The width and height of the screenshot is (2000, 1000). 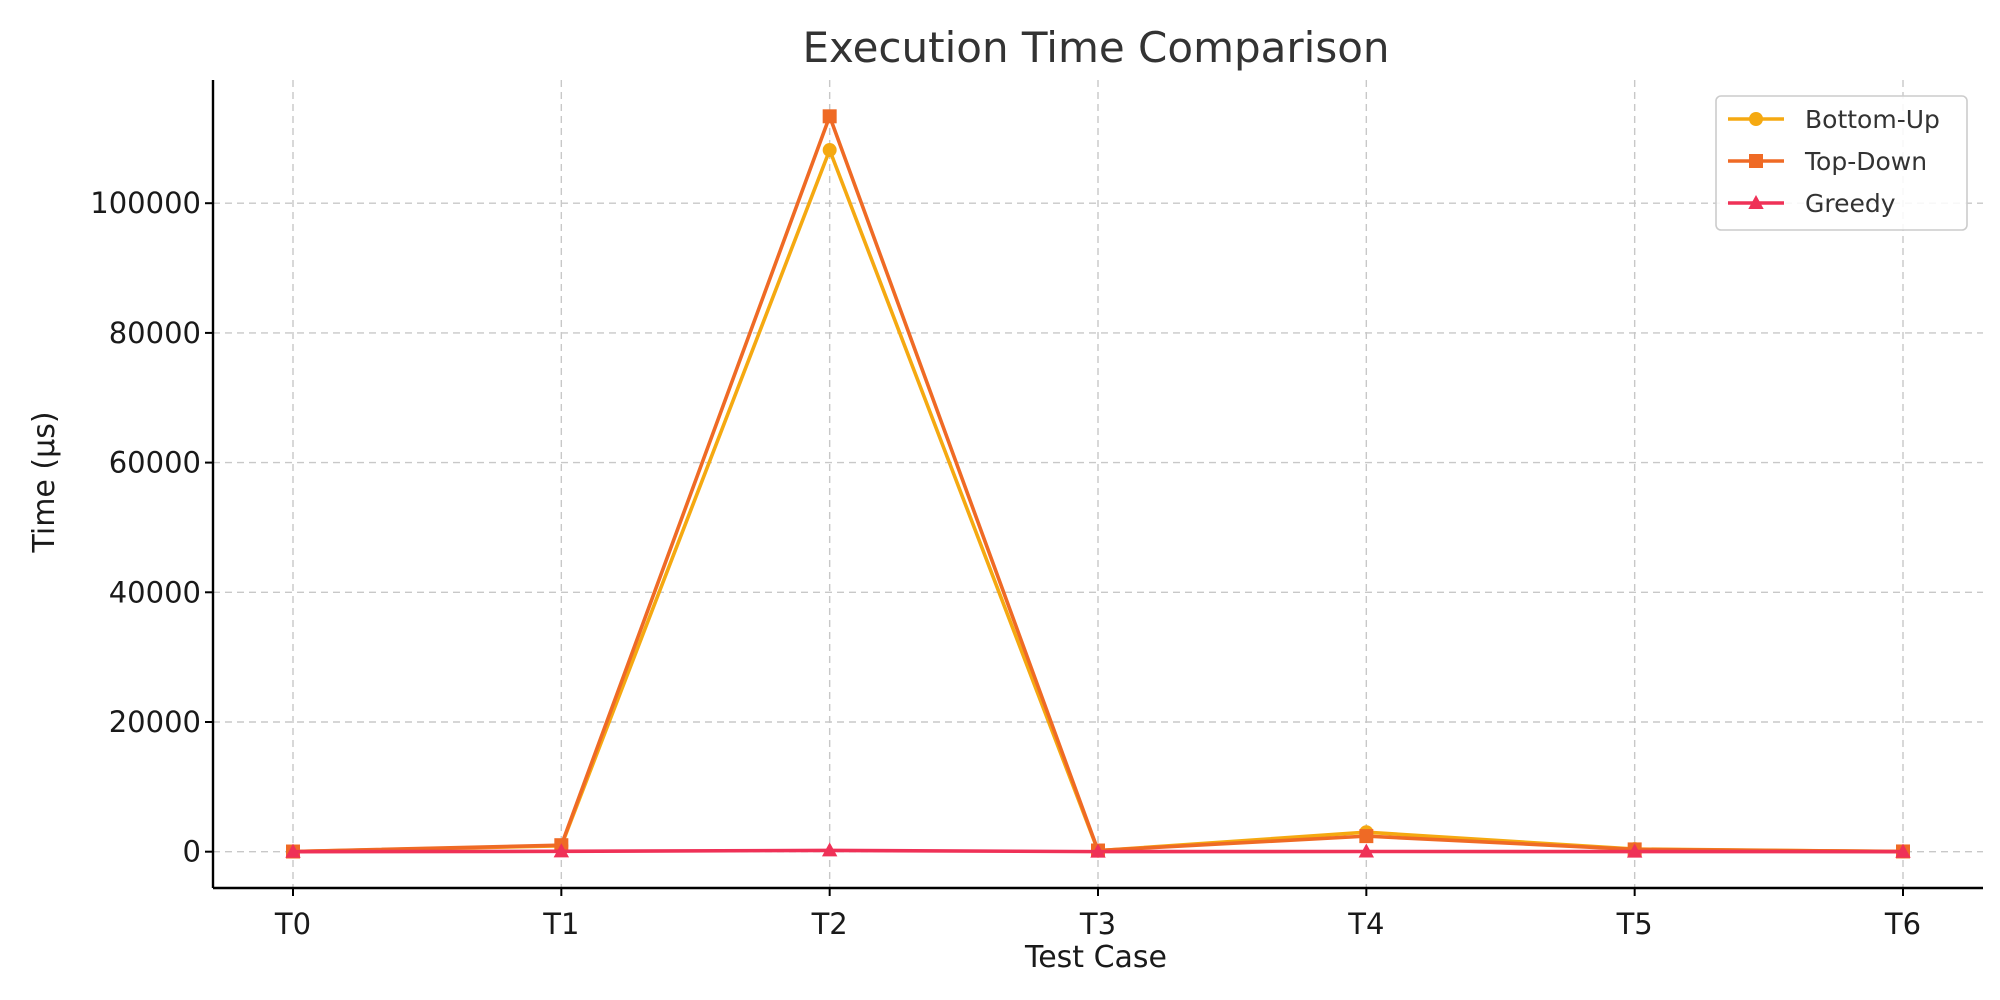 What do you see at coordinates (155, 463) in the screenshot?
I see `y-tick-label: 60000` at bounding box center [155, 463].